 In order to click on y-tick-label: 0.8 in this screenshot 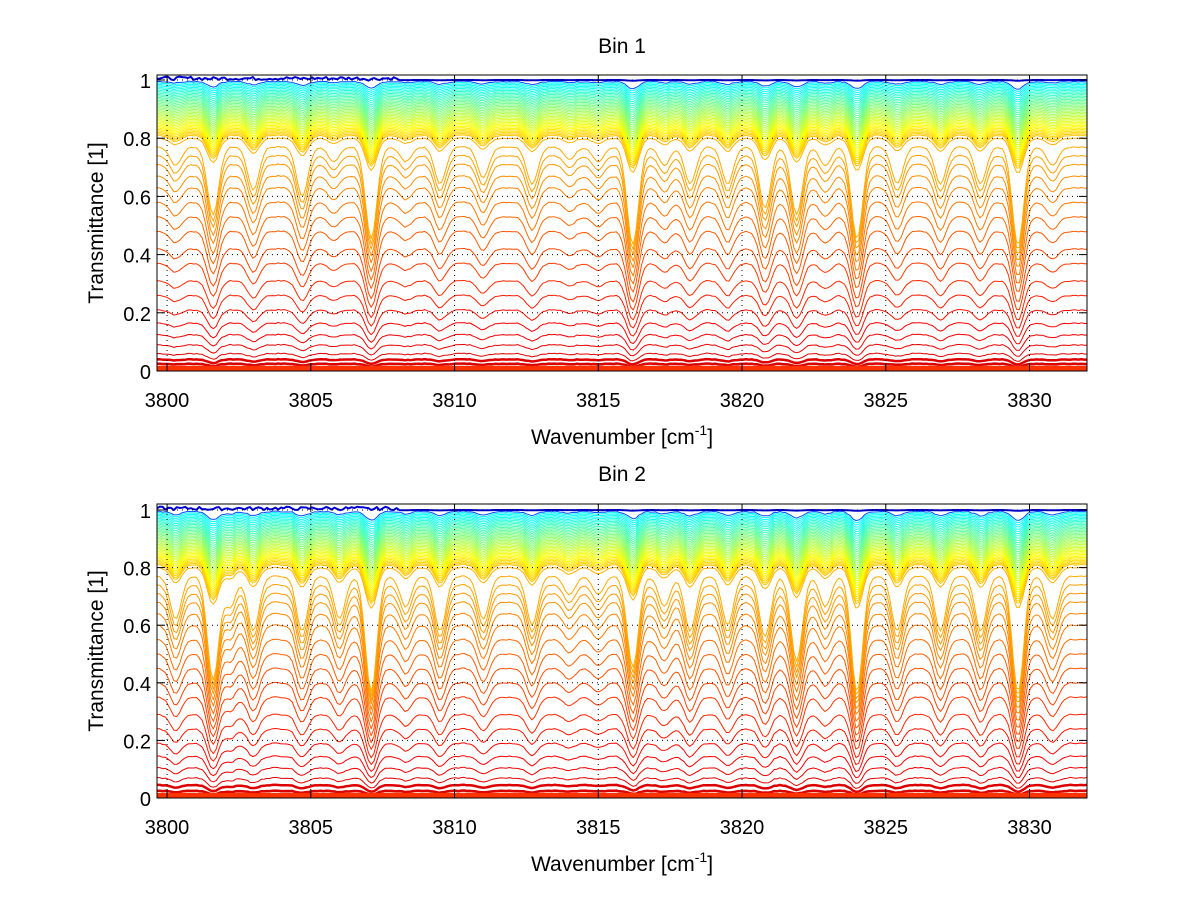, I will do `click(137, 570)`.